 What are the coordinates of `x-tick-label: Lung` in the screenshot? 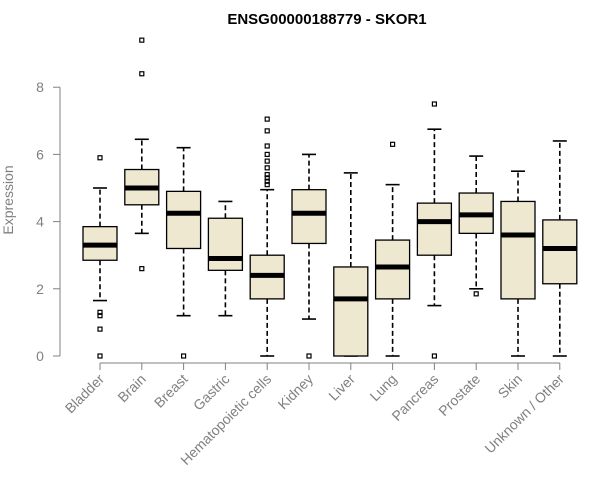 It's located at (382, 387).